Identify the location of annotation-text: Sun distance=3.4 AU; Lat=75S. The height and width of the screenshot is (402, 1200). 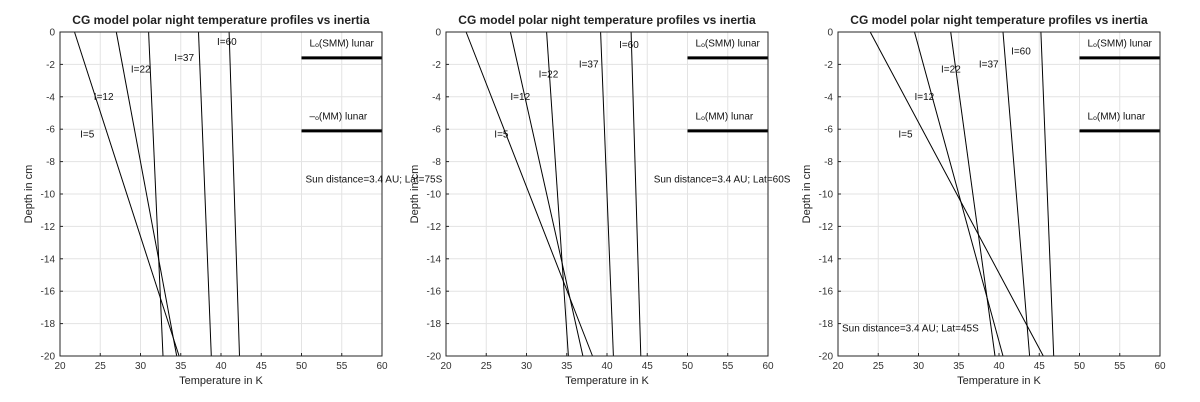
(374, 180).